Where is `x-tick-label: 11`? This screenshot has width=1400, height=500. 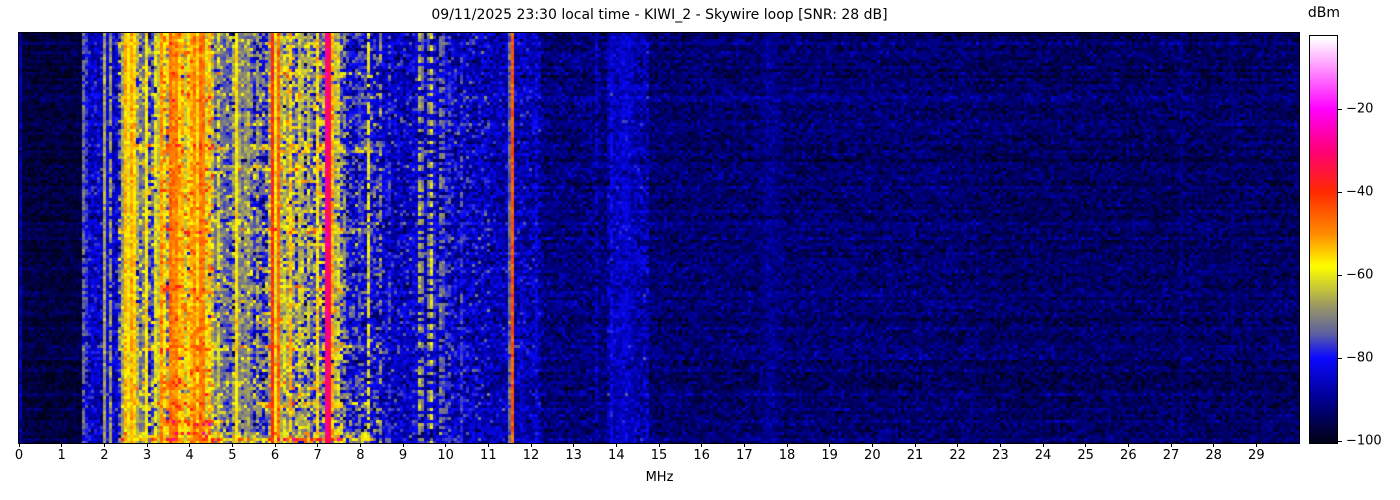
x-tick-label: 11 is located at coordinates (488, 455).